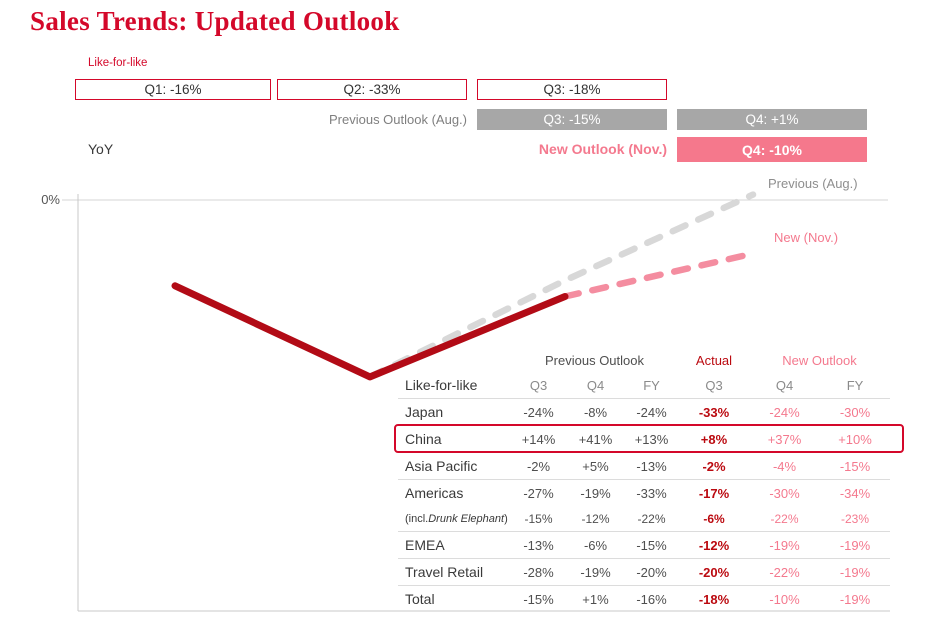 The height and width of the screenshot is (628, 943). I want to click on previous-outlook-group-header: Previous Outlook, so click(594, 360).